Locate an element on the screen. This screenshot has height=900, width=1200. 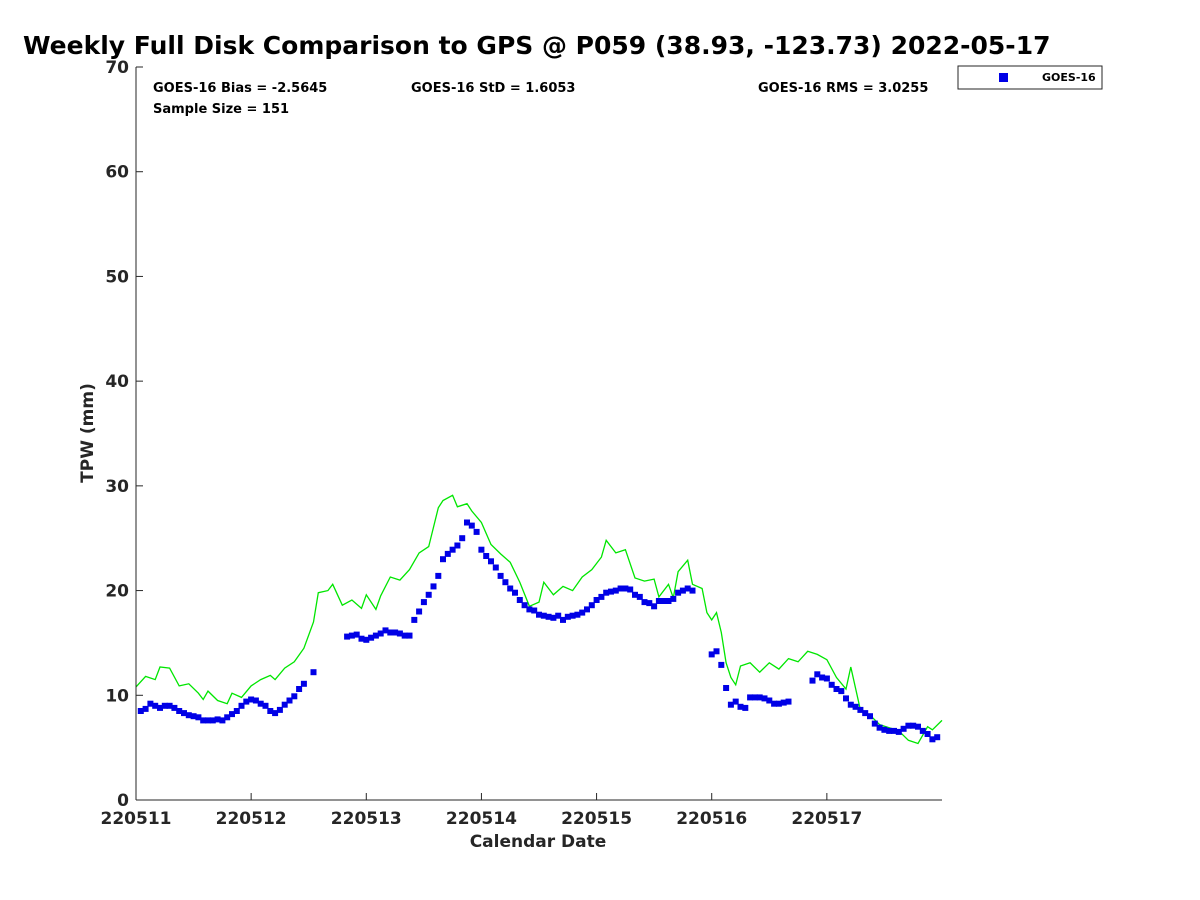
legend: GOES-16 is located at coordinates (1030, 77).